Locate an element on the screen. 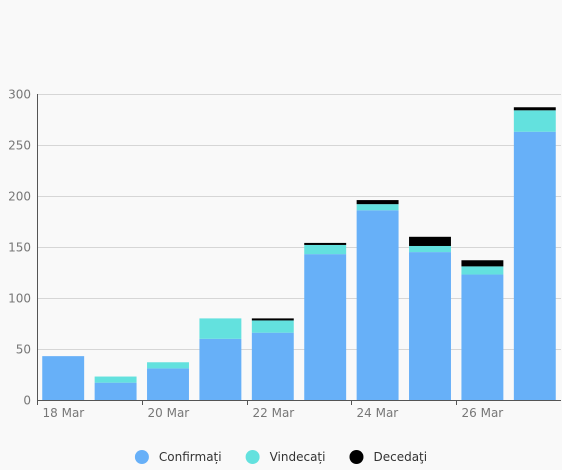  y-tick-label: 200 is located at coordinates (19, 197).